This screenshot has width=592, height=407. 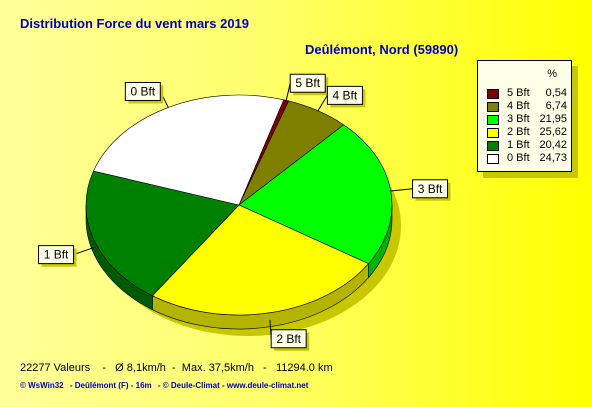 What do you see at coordinates (518, 158) in the screenshot?
I see `legend-label: 0 Bft` at bounding box center [518, 158].